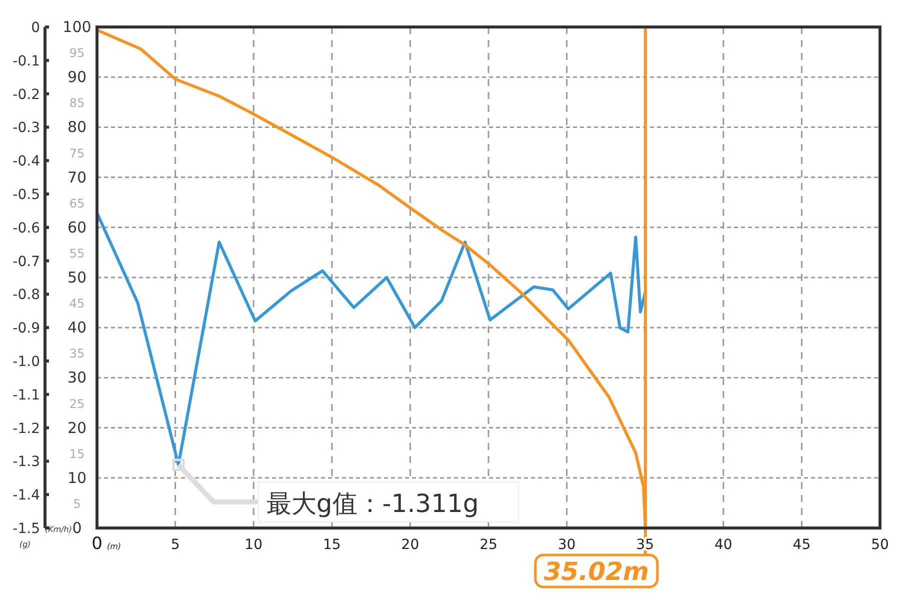  What do you see at coordinates (77, 127) in the screenshot?
I see `y2-tick-label: 80` at bounding box center [77, 127].